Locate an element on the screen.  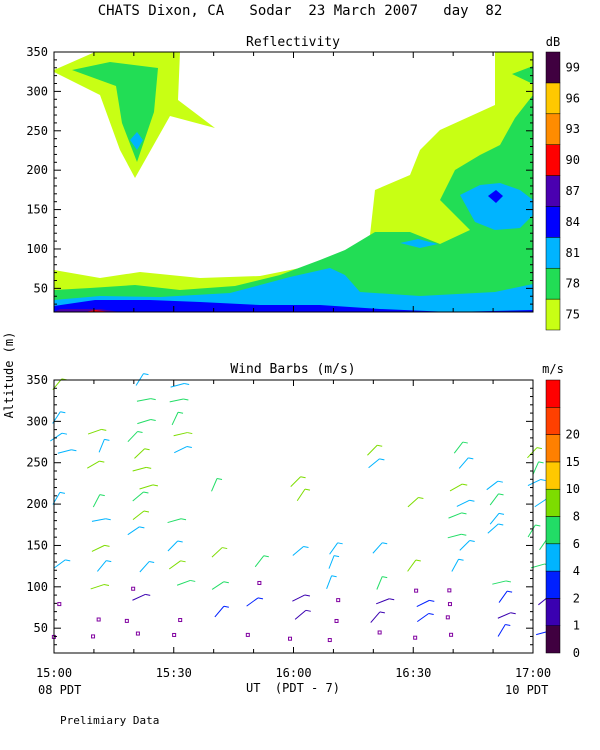
colorbar-label: 99 is located at coordinates (573, 67).